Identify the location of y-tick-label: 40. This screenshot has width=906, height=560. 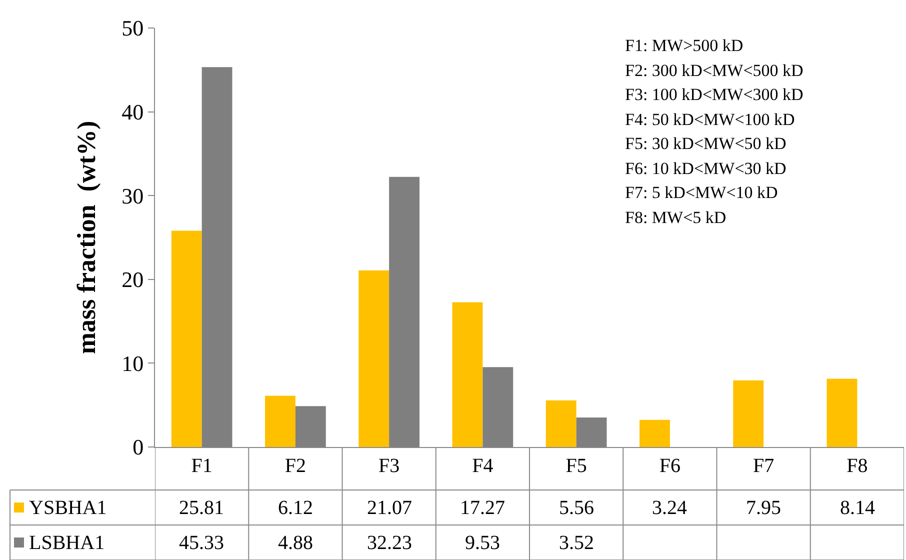
(133, 112).